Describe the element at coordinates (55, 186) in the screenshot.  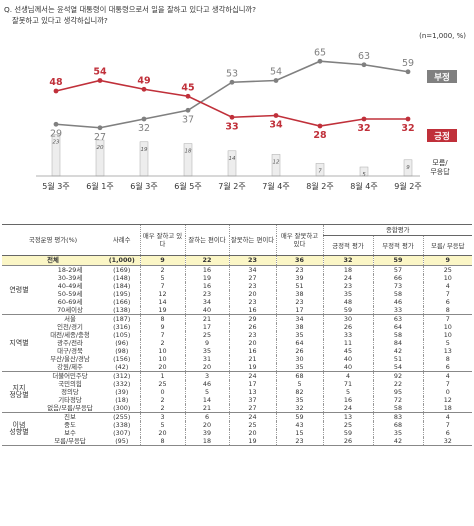
I see `x-tick-label: 5월 3주` at that location.